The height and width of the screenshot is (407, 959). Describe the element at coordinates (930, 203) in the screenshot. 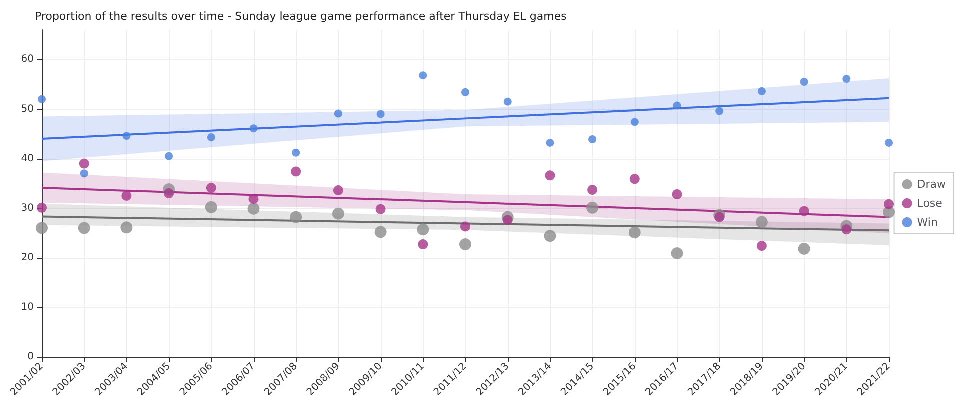

I see `legend-label: Lose` at that location.